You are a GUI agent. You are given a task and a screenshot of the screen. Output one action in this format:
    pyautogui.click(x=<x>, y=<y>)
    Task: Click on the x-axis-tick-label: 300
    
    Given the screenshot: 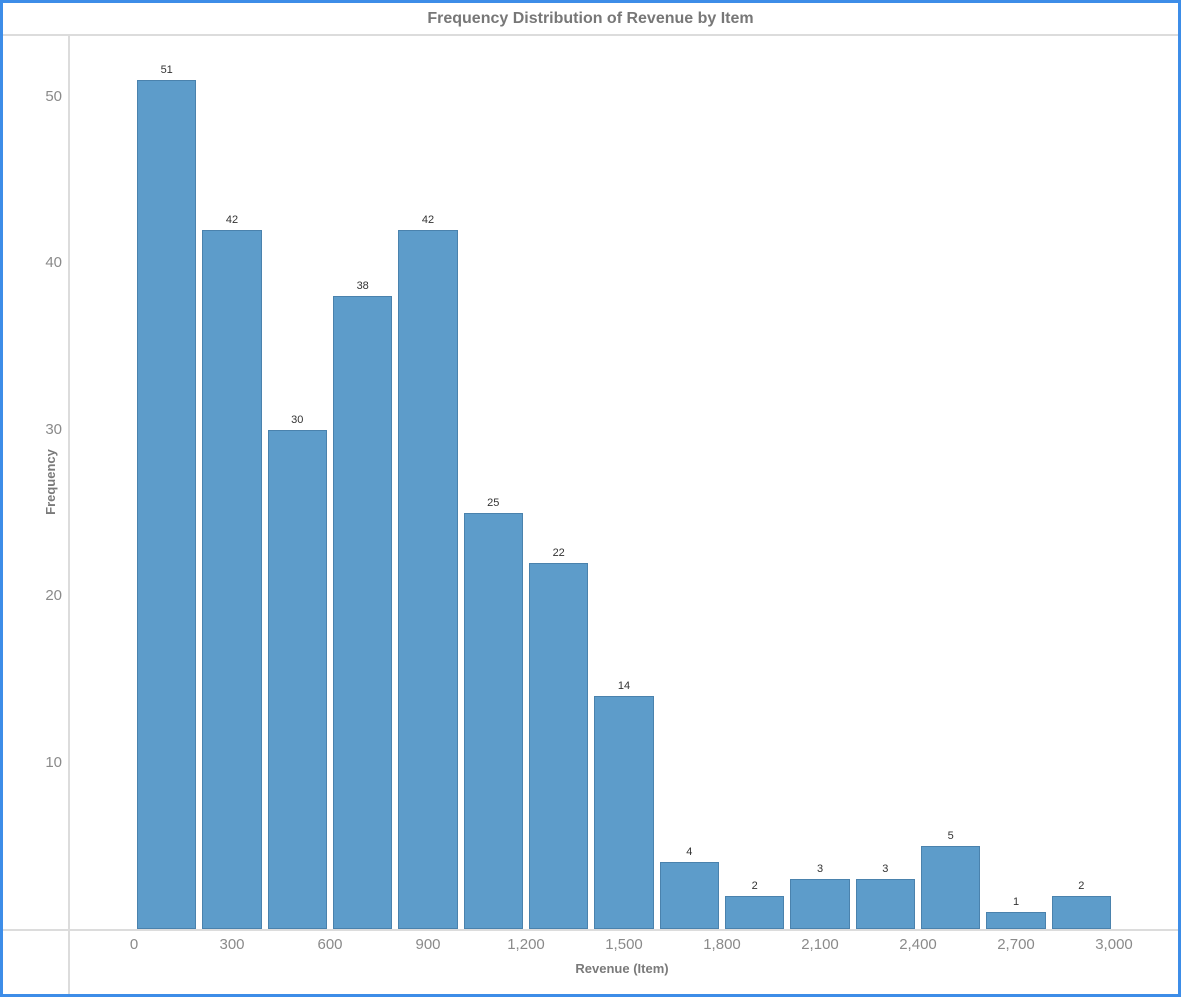 What is the action you would take?
    pyautogui.click(x=232, y=944)
    